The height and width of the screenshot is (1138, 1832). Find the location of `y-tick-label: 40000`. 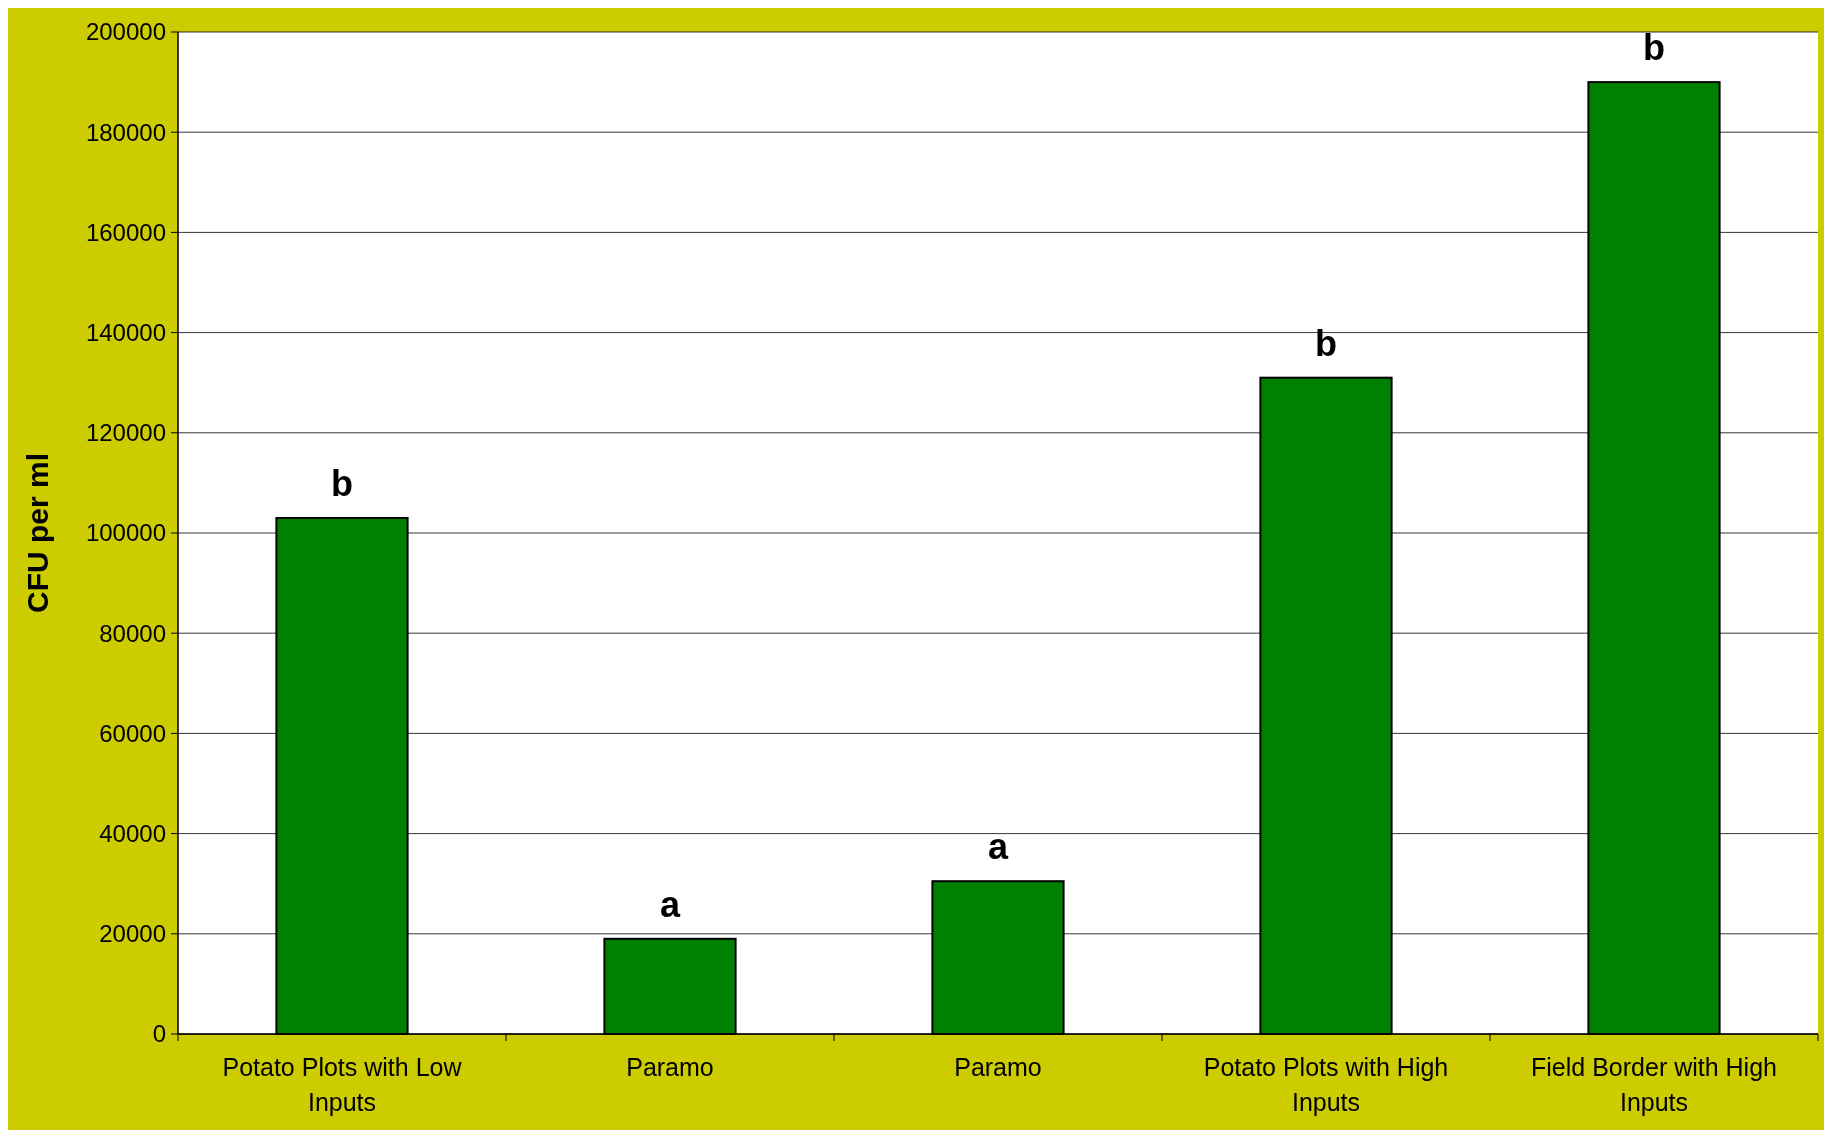

y-tick-label: 40000 is located at coordinates (132, 833).